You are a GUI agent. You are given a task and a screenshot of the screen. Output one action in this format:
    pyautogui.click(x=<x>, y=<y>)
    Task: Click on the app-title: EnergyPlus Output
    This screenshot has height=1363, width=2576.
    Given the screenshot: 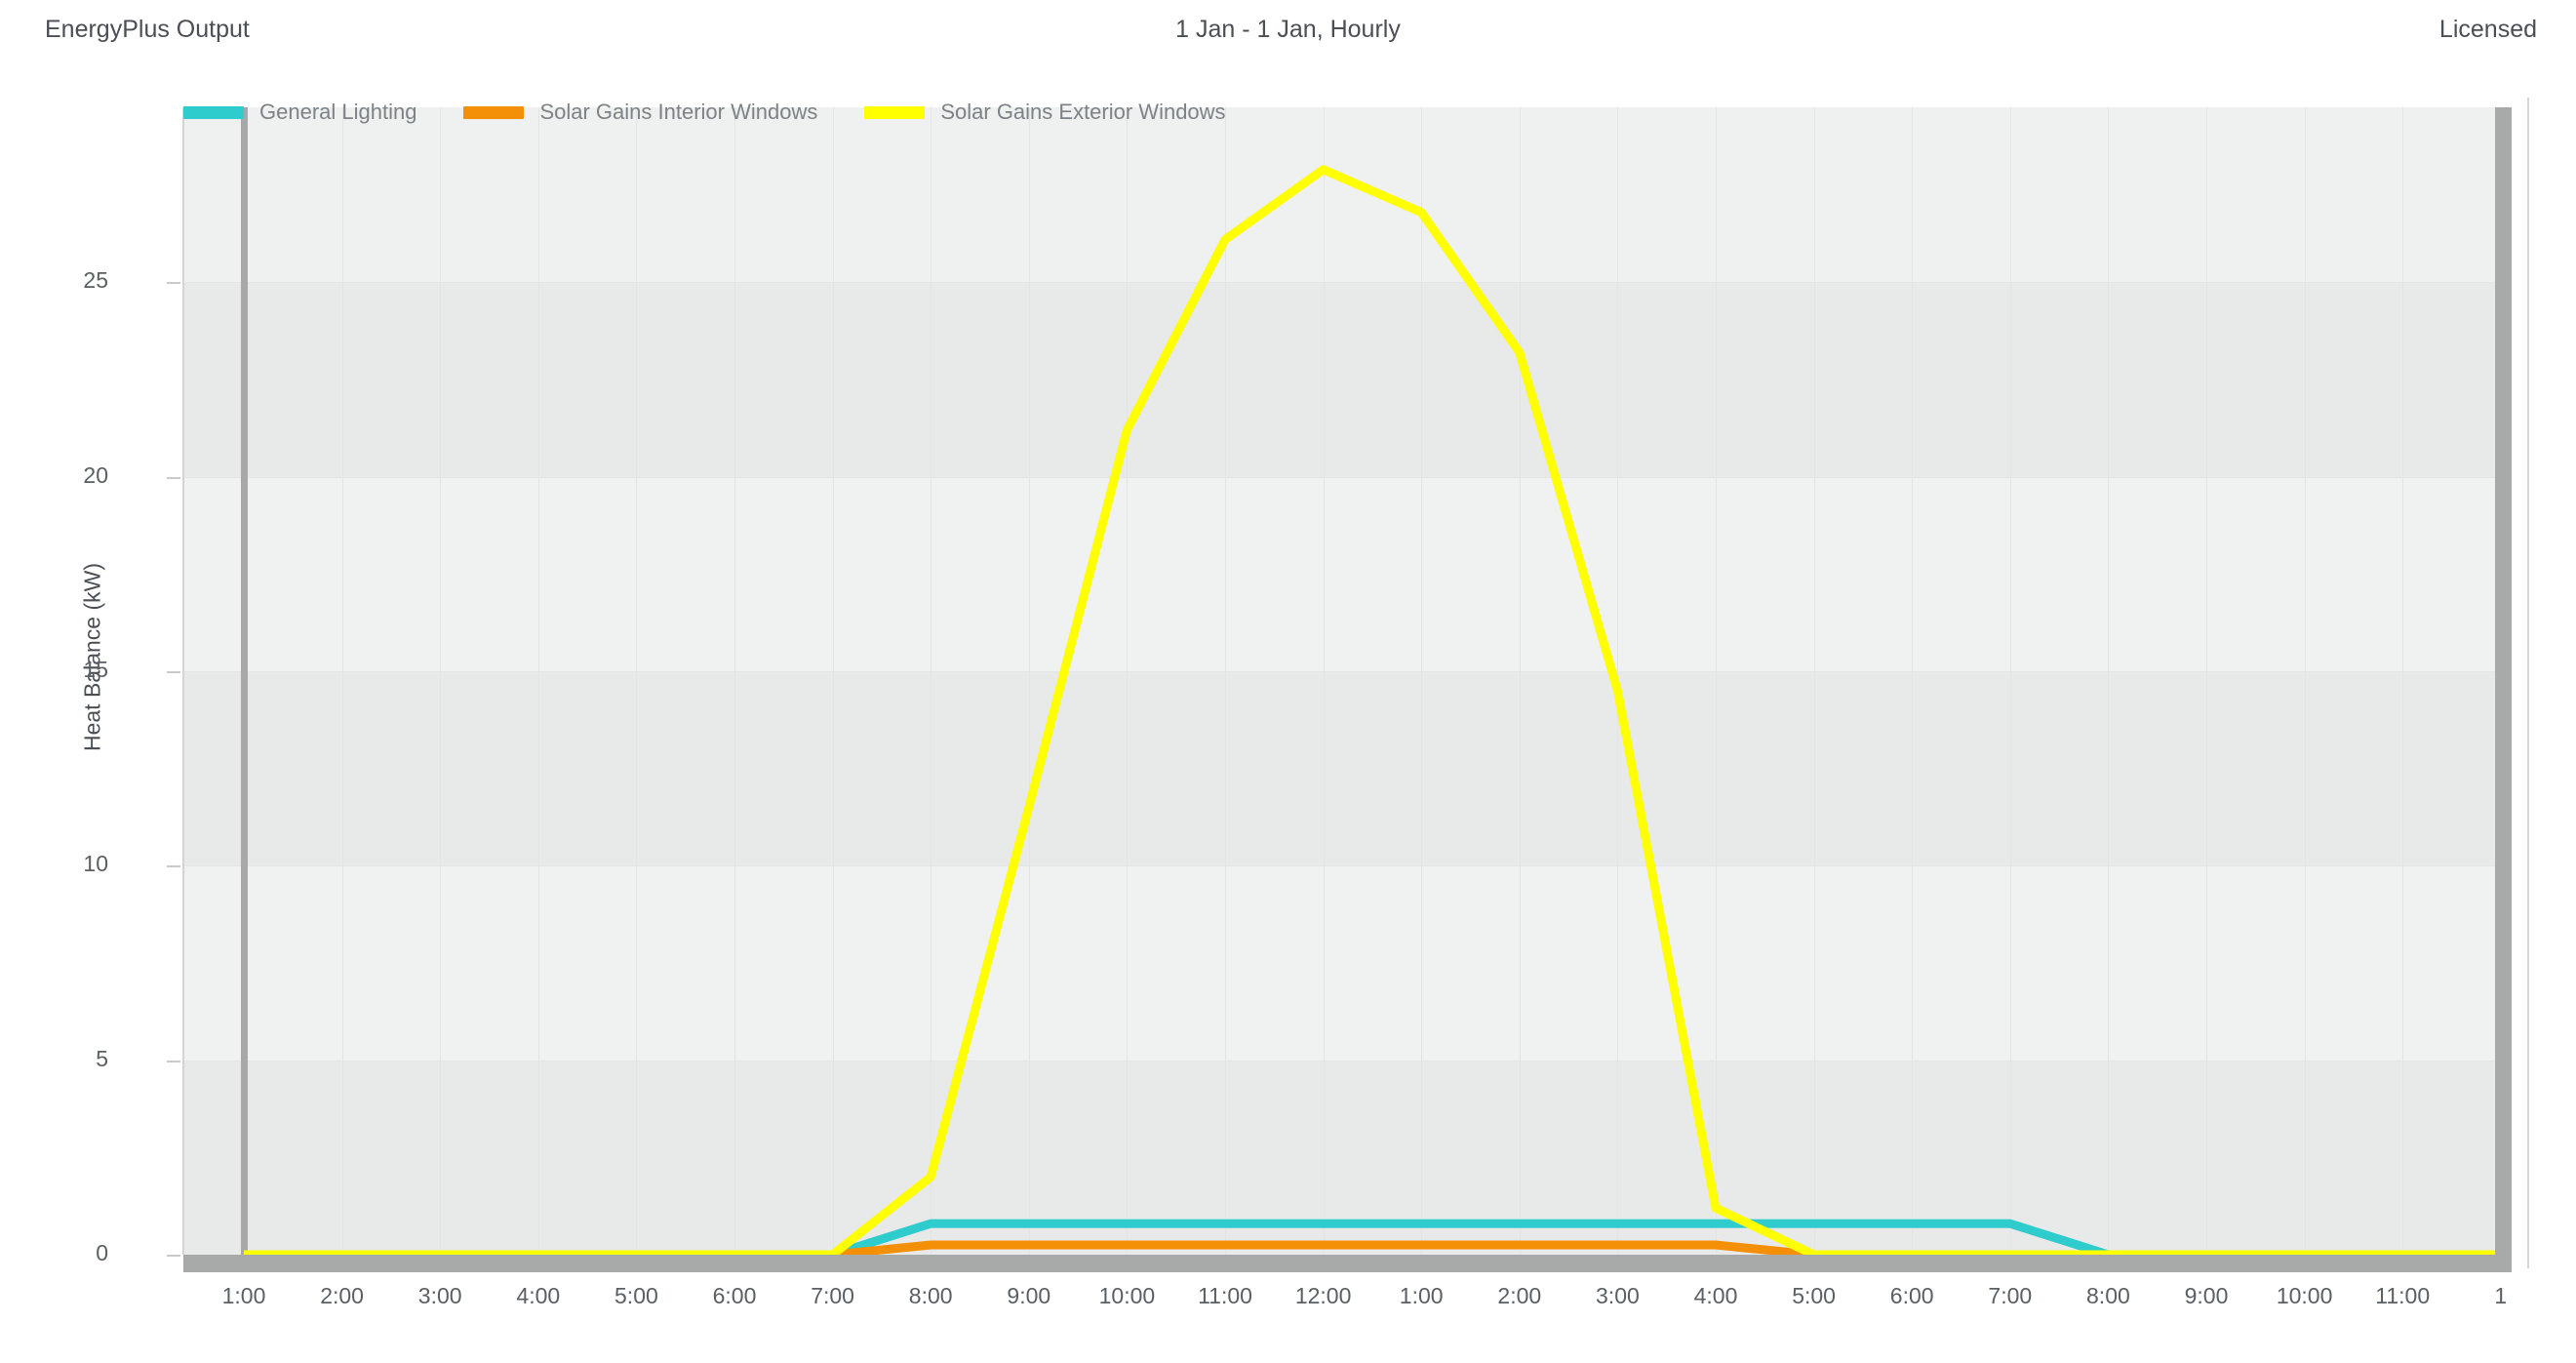 What is the action you would take?
    pyautogui.click(x=147, y=29)
    